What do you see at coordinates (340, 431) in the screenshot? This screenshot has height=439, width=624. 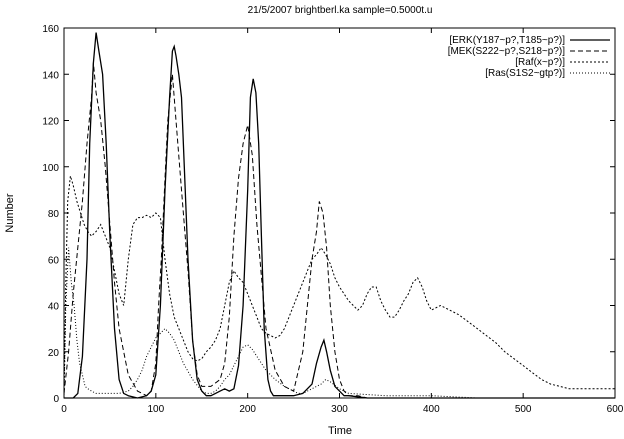 I see `x-axis-label: Time` at bounding box center [340, 431].